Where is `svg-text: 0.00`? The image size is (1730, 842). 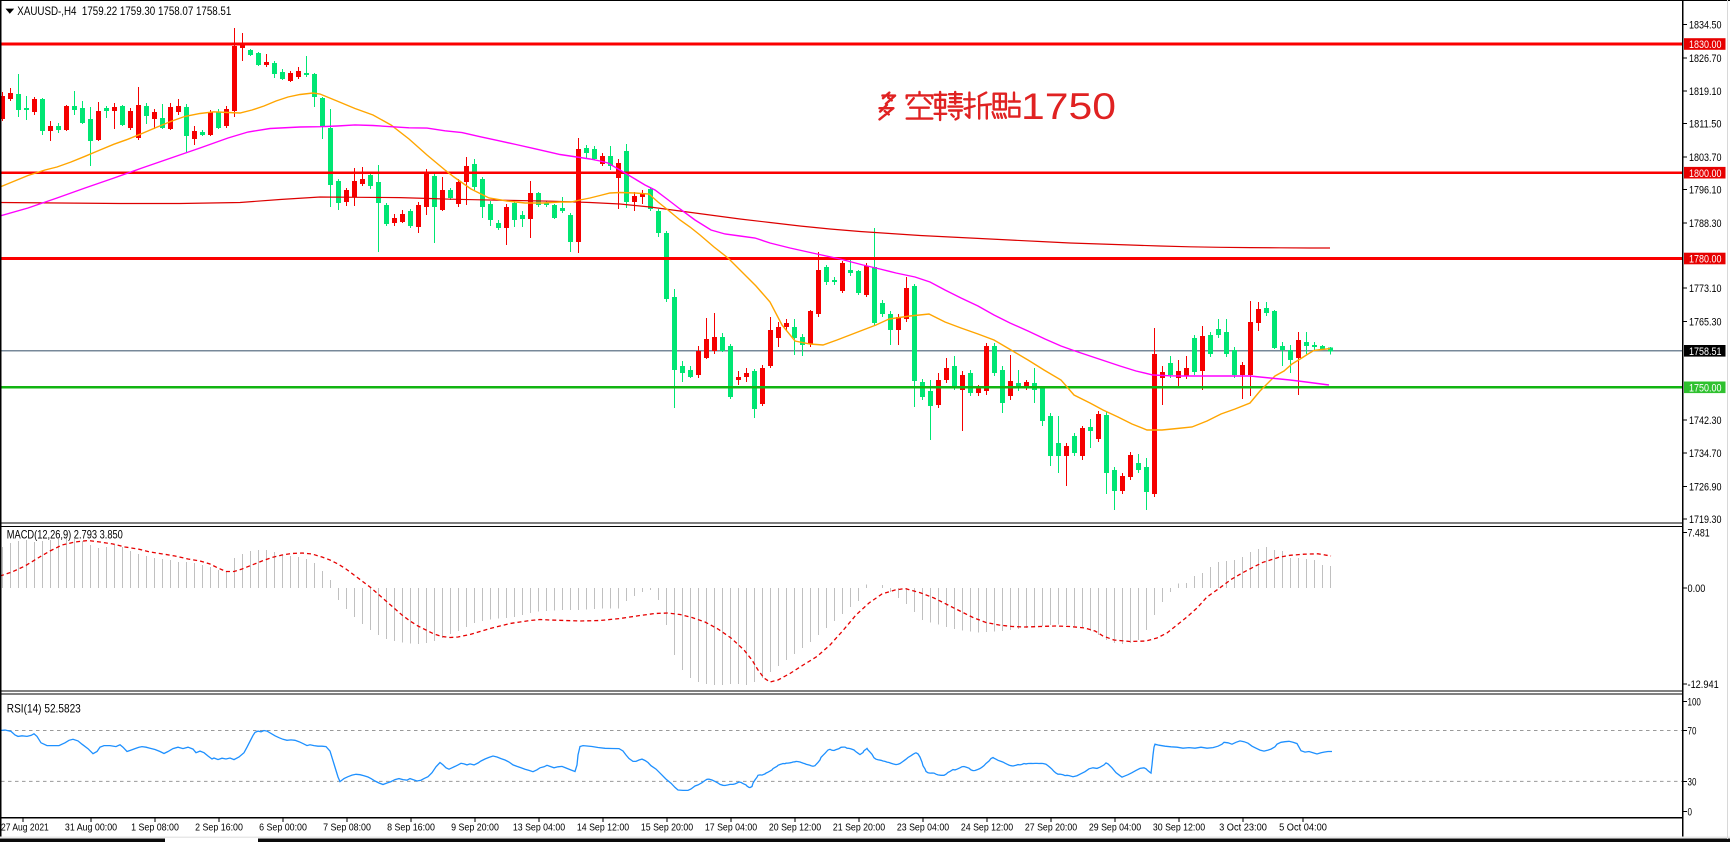
svg-text: 0.00 is located at coordinates (1697, 589).